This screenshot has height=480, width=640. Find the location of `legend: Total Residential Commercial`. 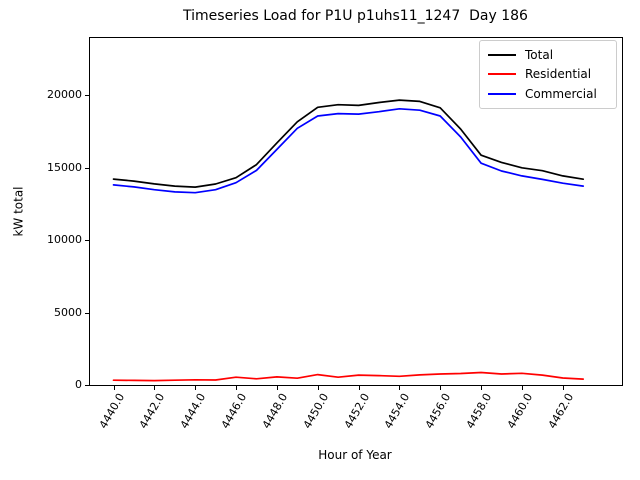

legend: Total Residential Commercial is located at coordinates (548, 74).